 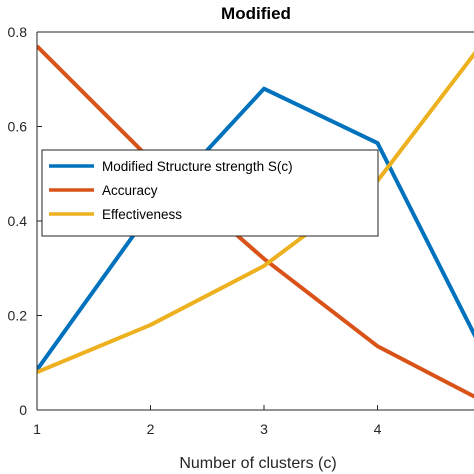 I want to click on x-axis-title: Number of clusters (c), so click(x=257, y=463).